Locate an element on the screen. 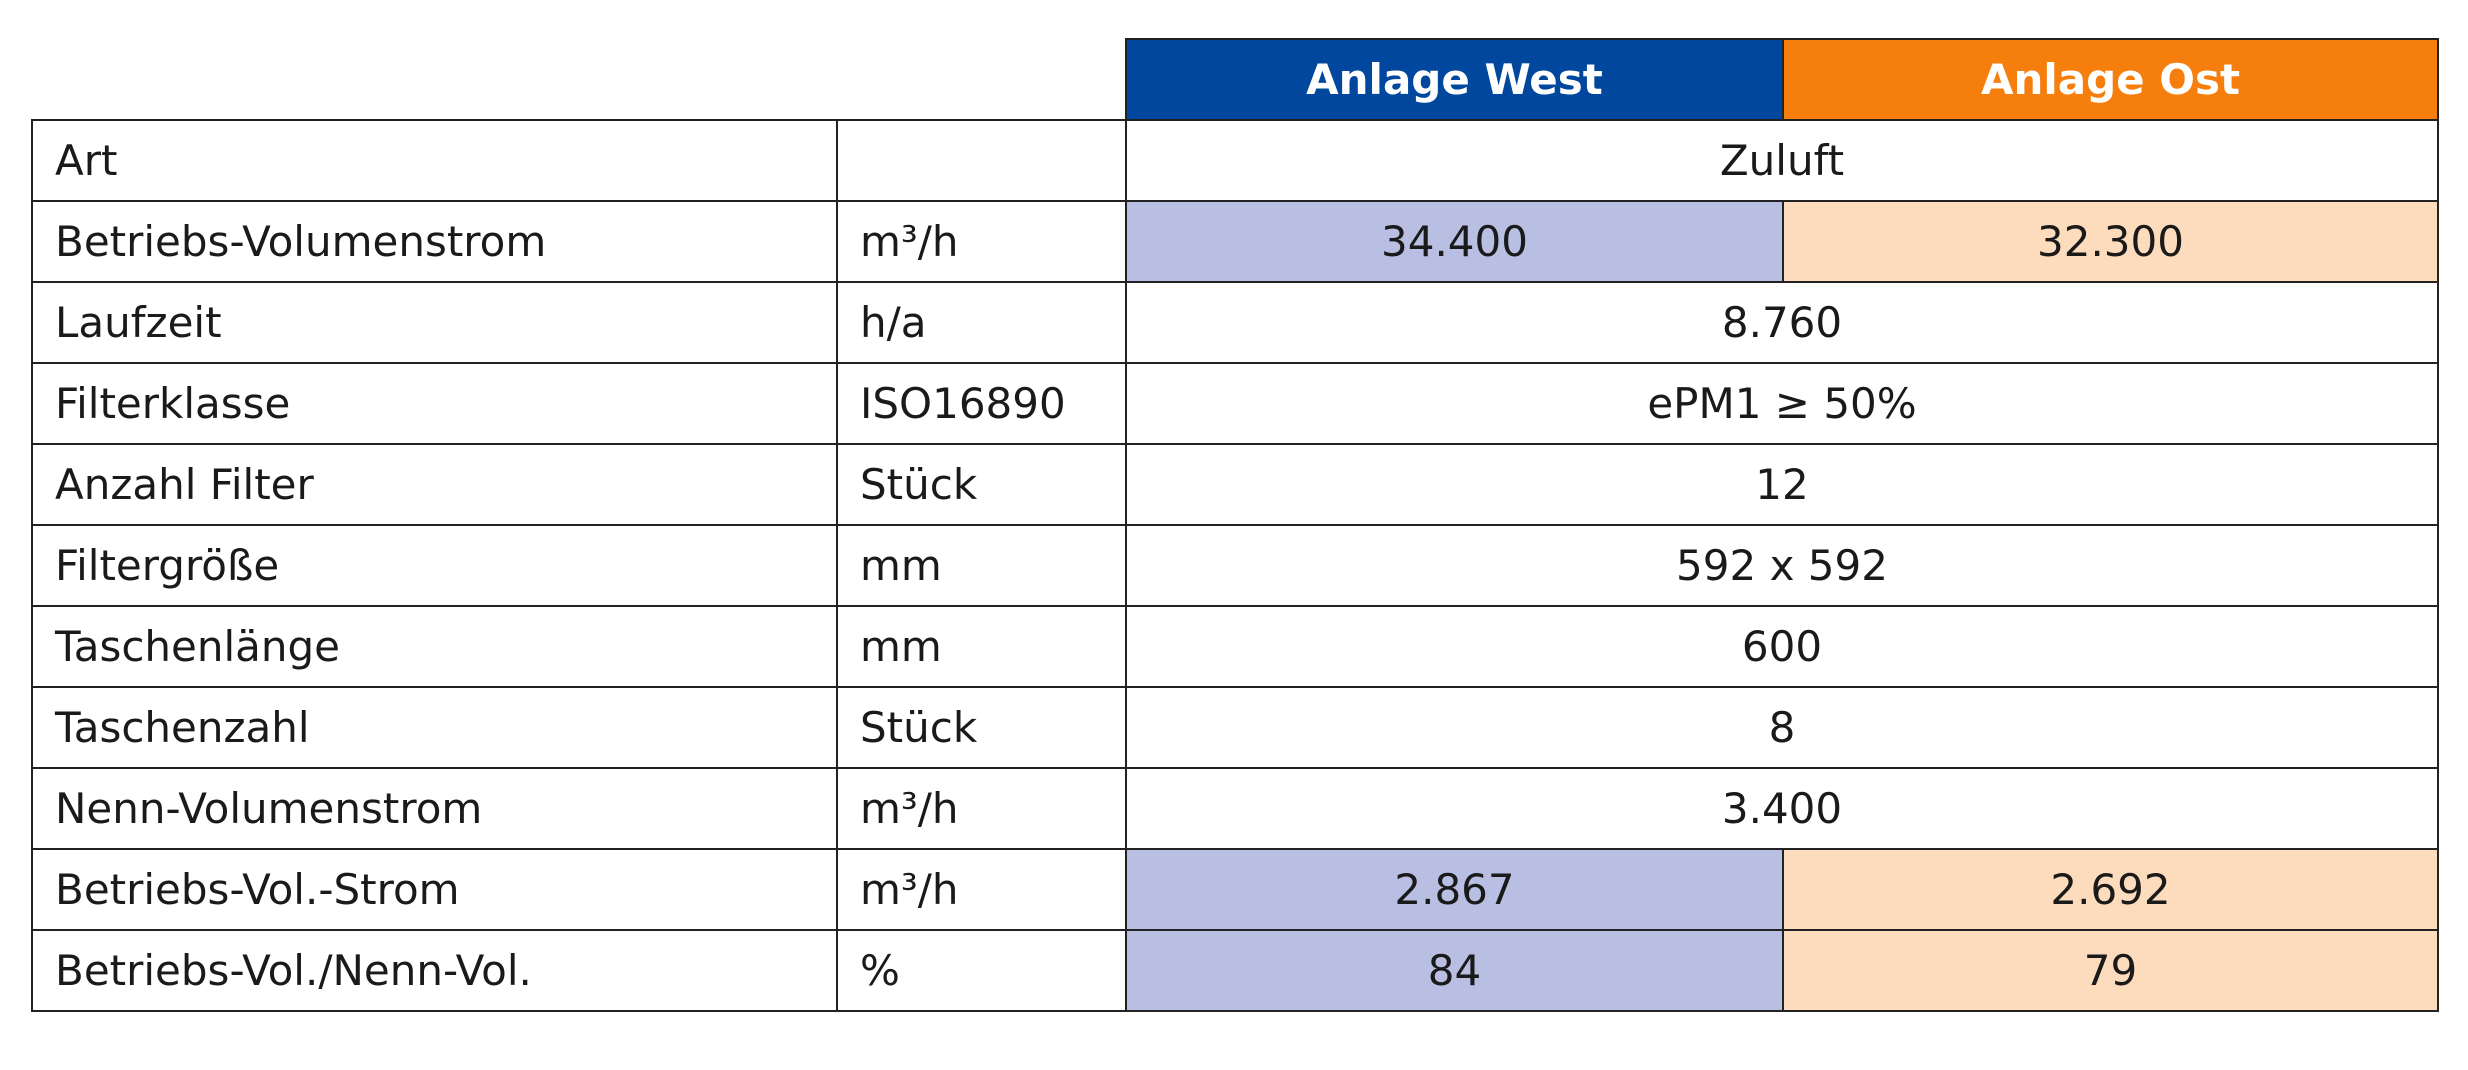 The image size is (2468, 1070). table-row: Taschenlänge mm 600 is located at coordinates (1235, 646).